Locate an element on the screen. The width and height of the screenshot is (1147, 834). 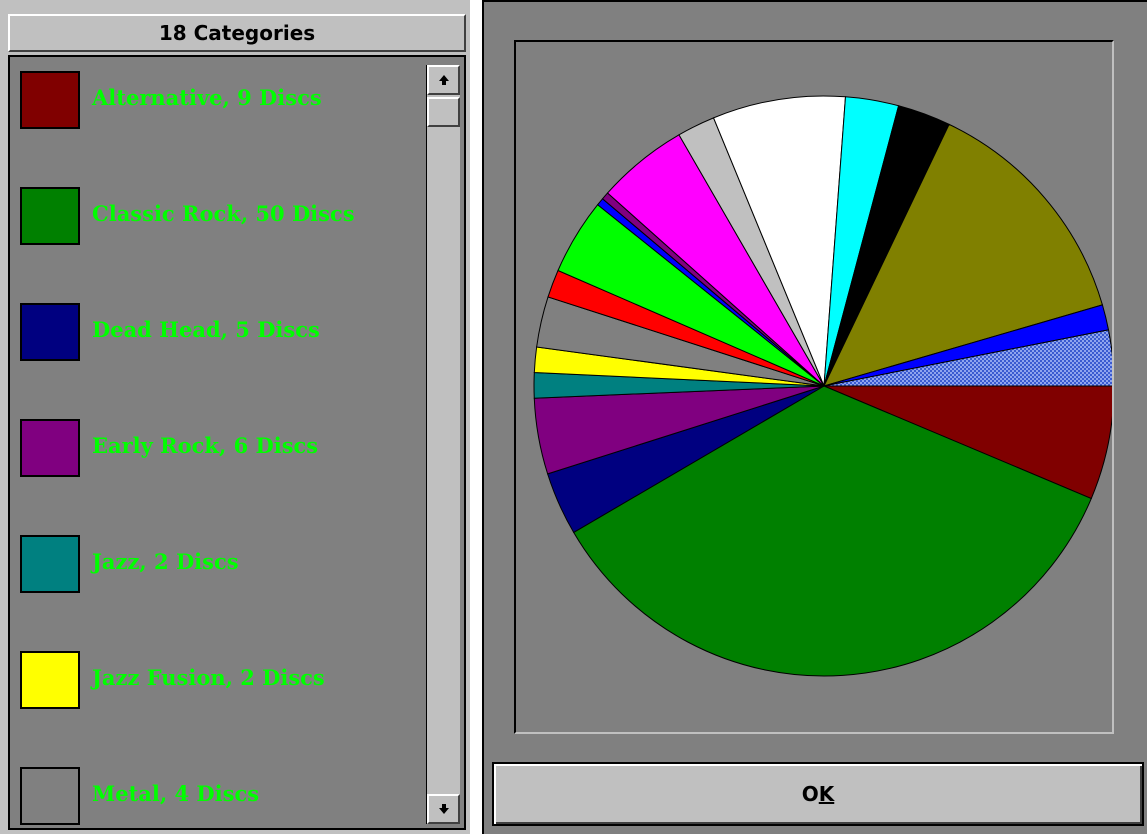
scroll-down-button is located at coordinates (443, 809).